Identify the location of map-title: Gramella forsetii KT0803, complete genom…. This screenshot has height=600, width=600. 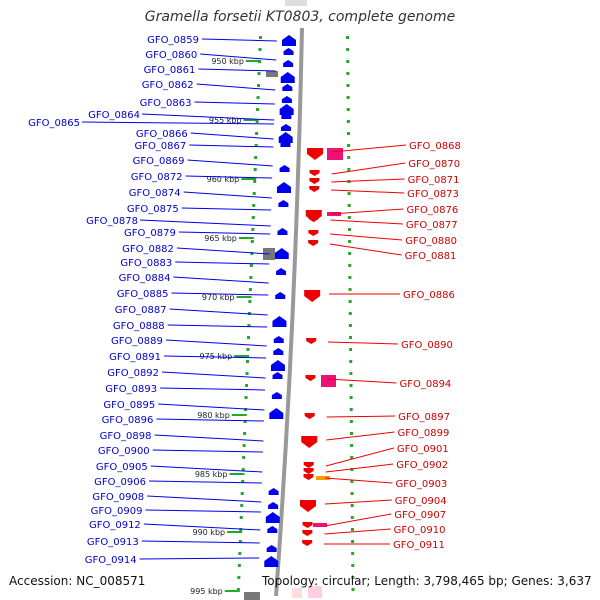
(300, 17).